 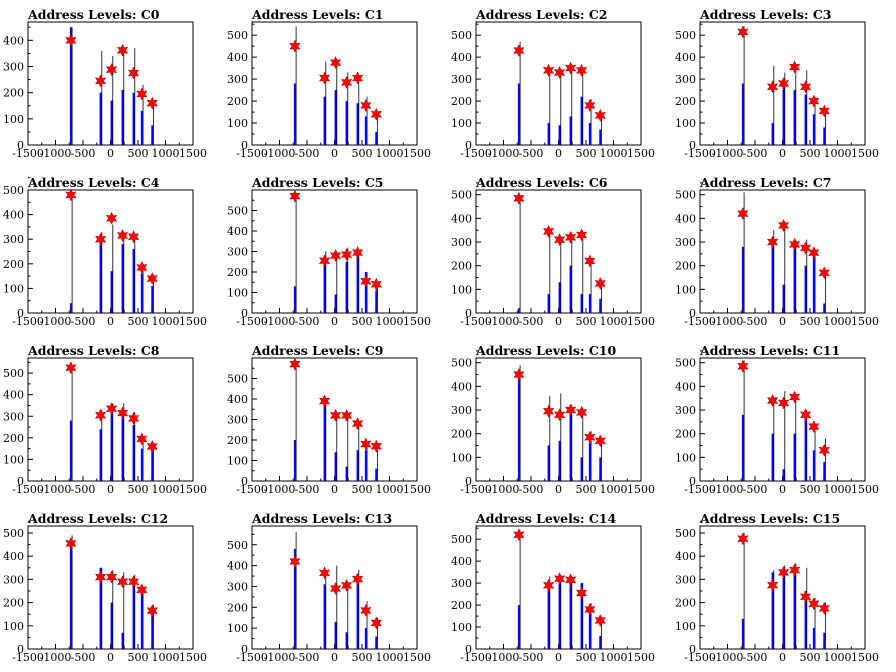 What do you see at coordinates (755, 321) in the screenshot?
I see `x-tick-label: -500` at bounding box center [755, 321].